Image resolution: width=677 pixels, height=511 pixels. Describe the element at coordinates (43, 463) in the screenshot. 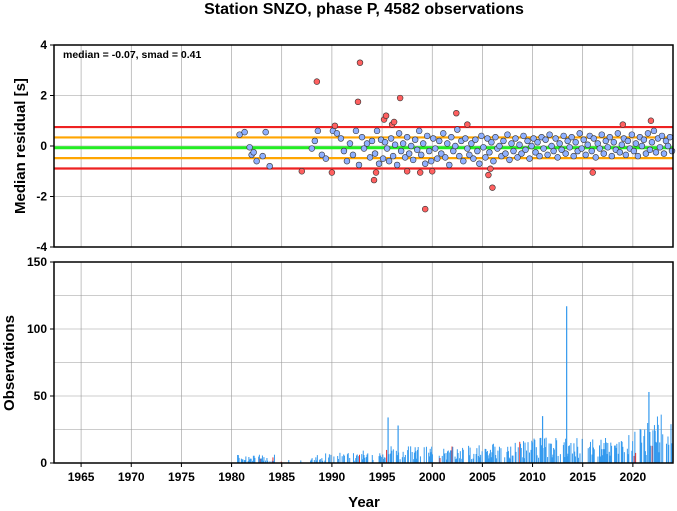

I see `y-tick-label: 0` at that location.